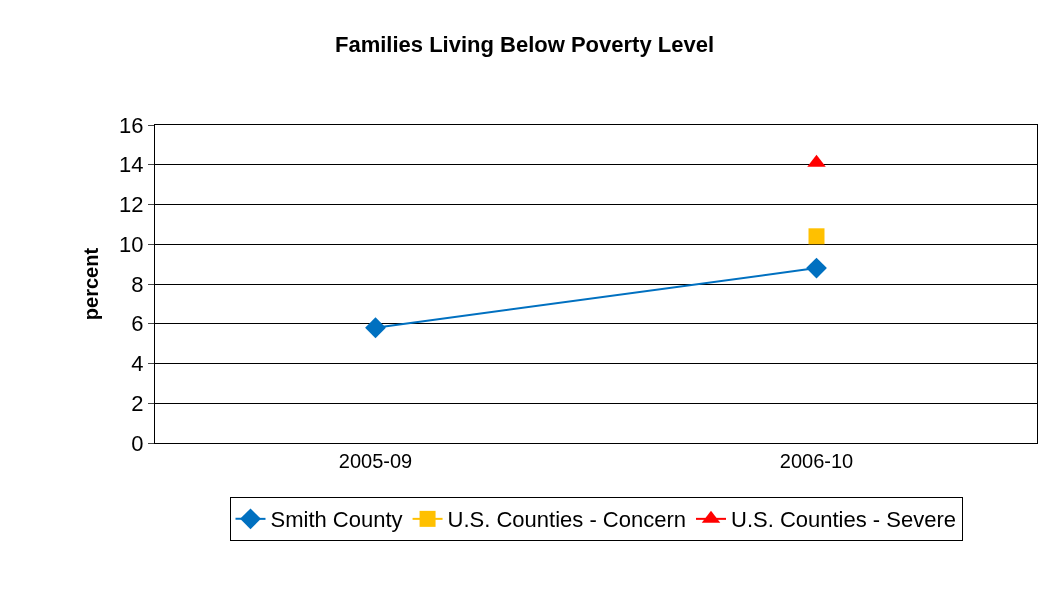 This screenshot has height=613, width=1049. I want to click on y-tick-label: 6, so click(137, 324).